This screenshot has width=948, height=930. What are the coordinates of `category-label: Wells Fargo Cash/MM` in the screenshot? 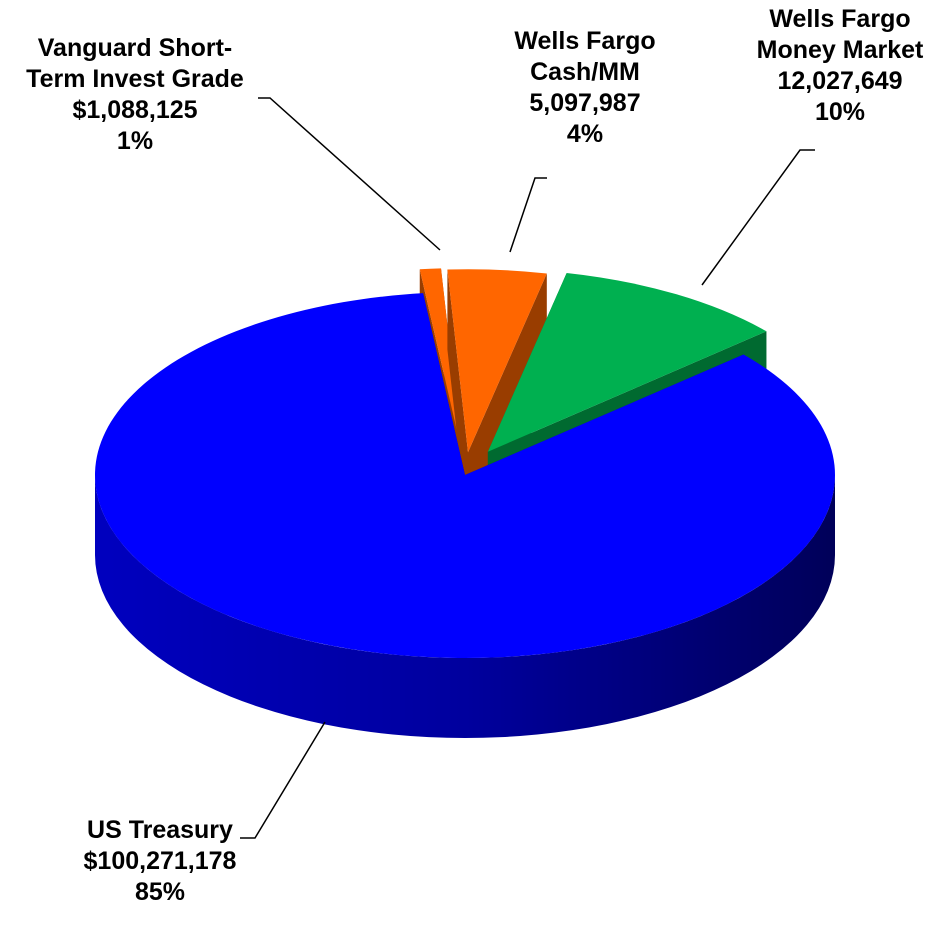 It's located at (585, 56).